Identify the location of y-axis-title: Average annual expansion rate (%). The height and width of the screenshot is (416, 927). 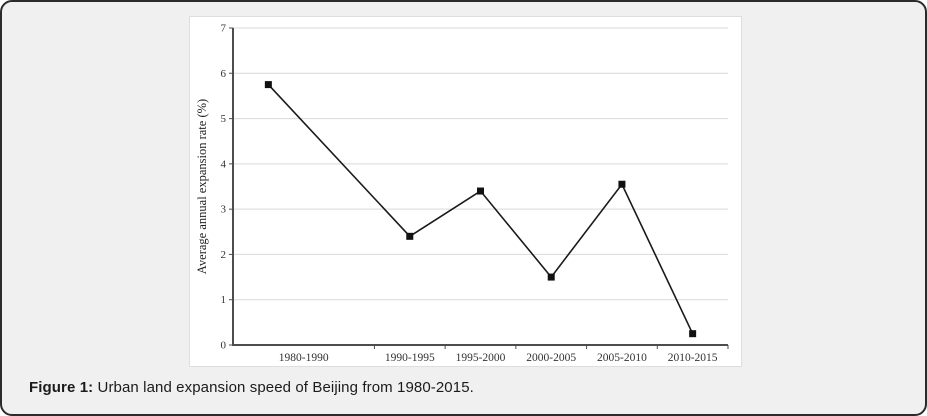
(202, 186).